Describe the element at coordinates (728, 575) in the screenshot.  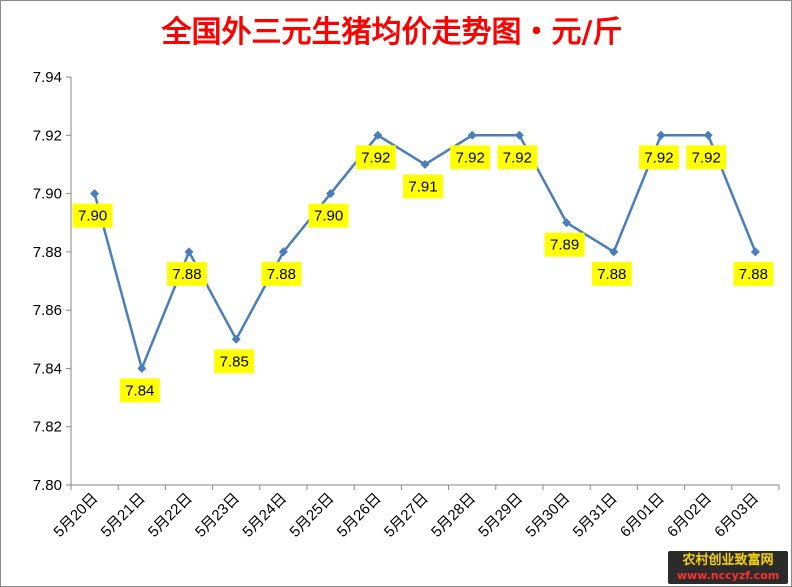
I see `watermark-url: www.nccyzf.com` at that location.